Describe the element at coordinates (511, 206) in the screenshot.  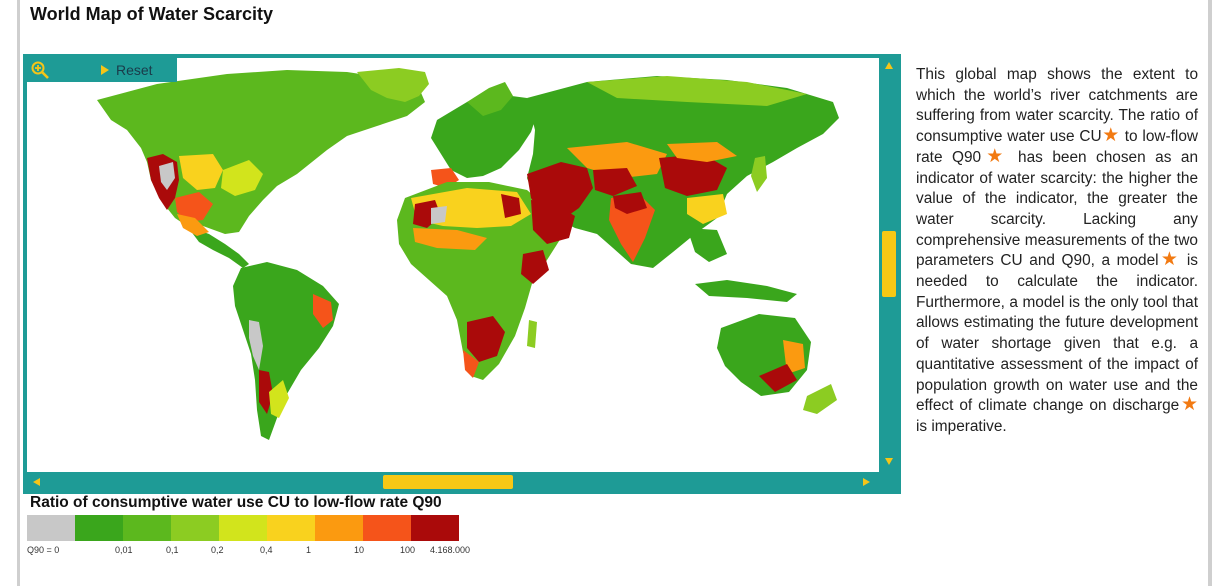
I see `nile-dry` at that location.